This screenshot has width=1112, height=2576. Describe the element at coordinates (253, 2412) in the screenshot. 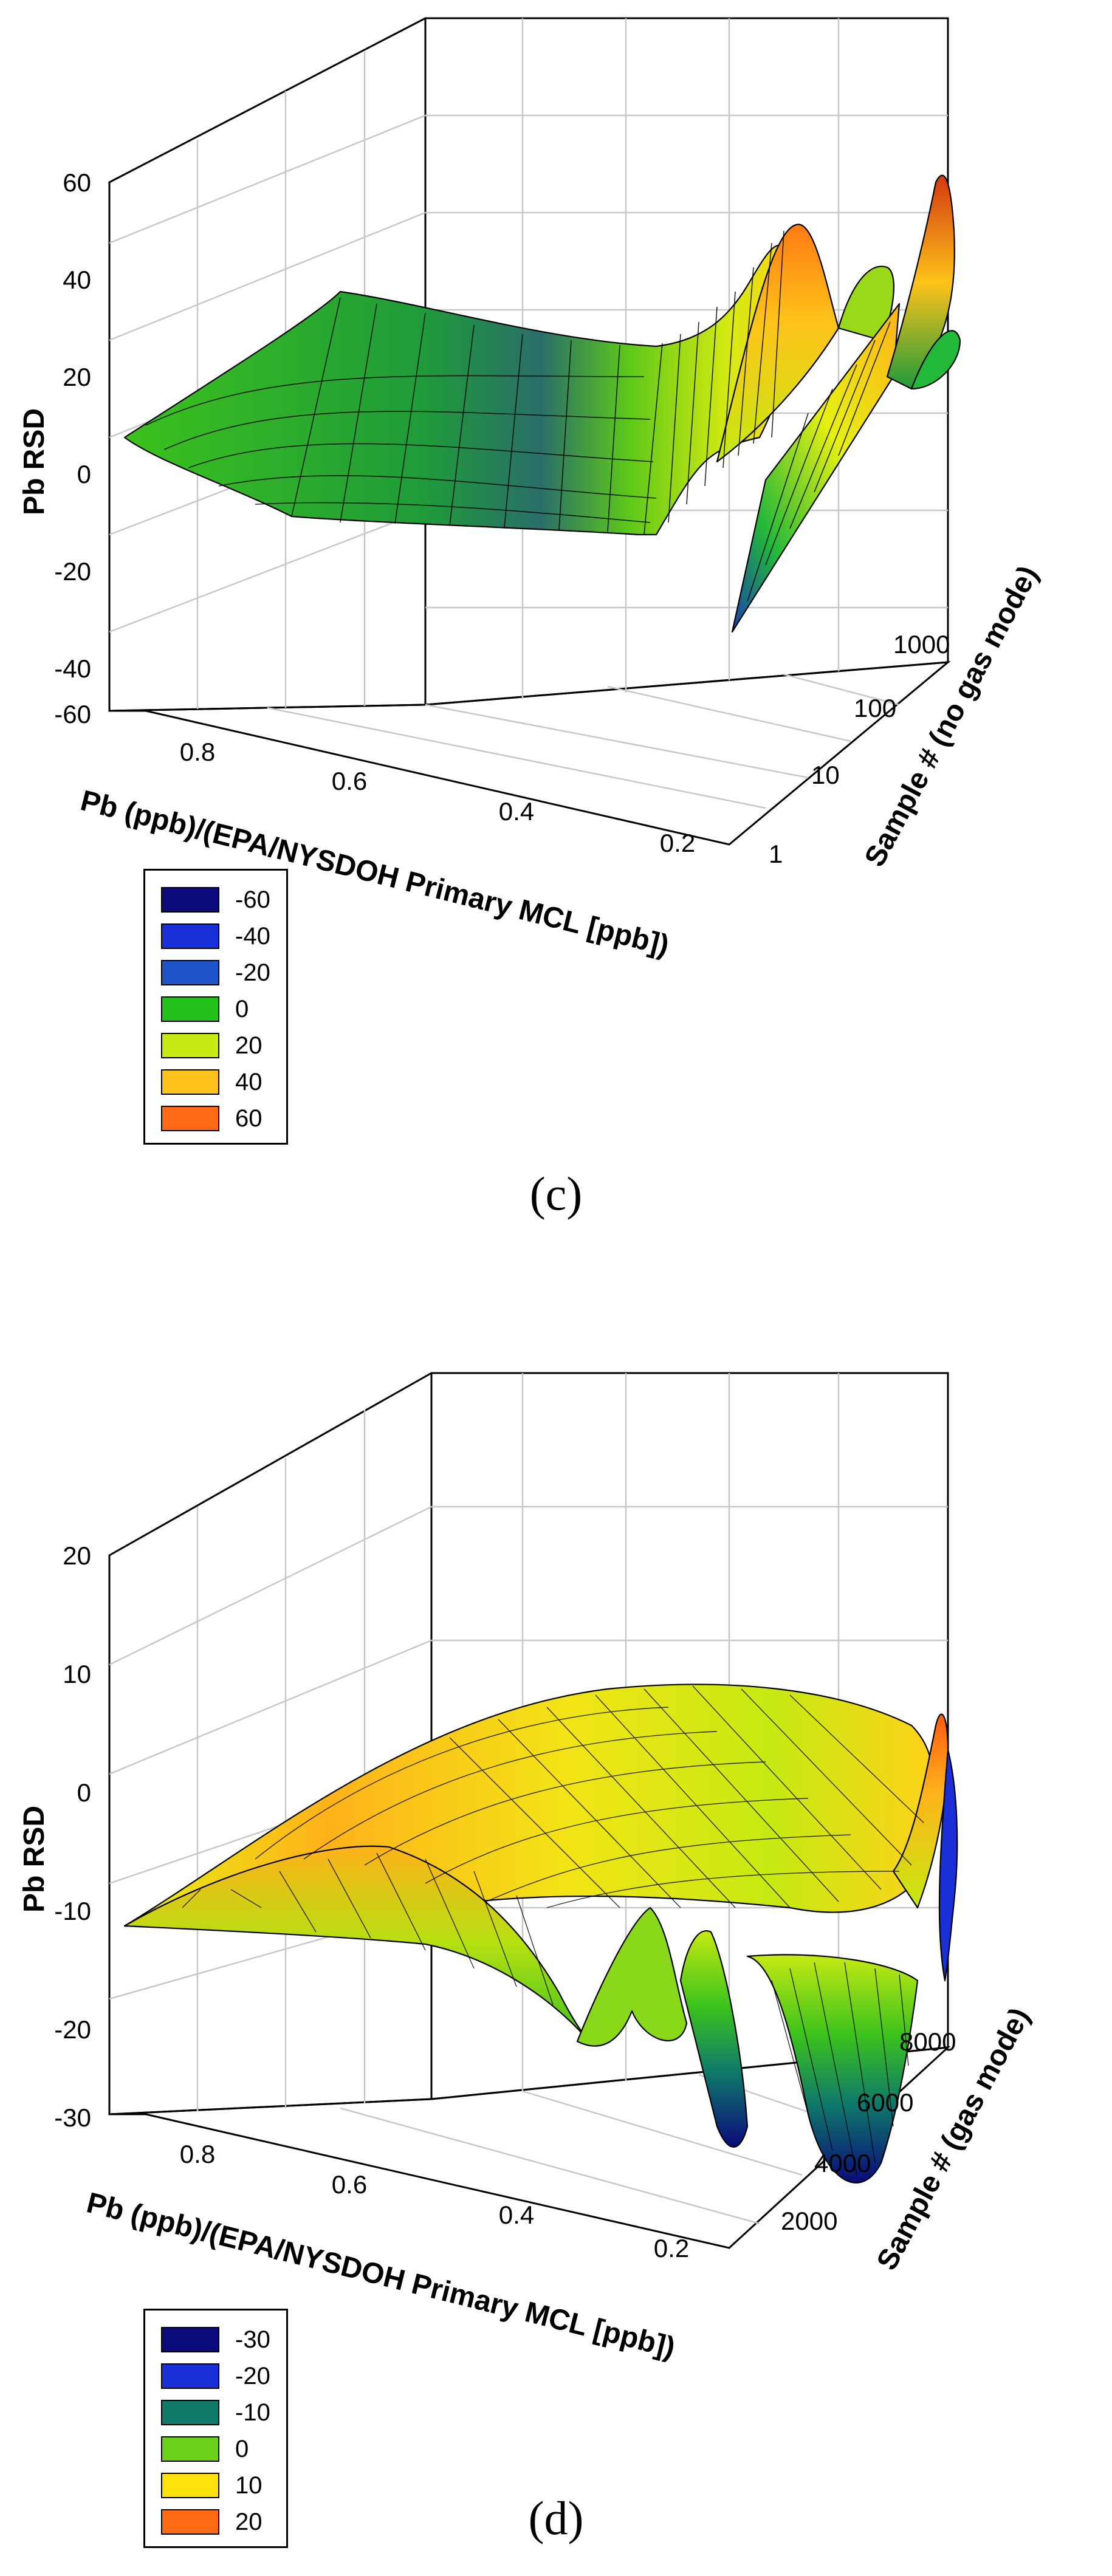

I see `legend-label: -10` at that location.